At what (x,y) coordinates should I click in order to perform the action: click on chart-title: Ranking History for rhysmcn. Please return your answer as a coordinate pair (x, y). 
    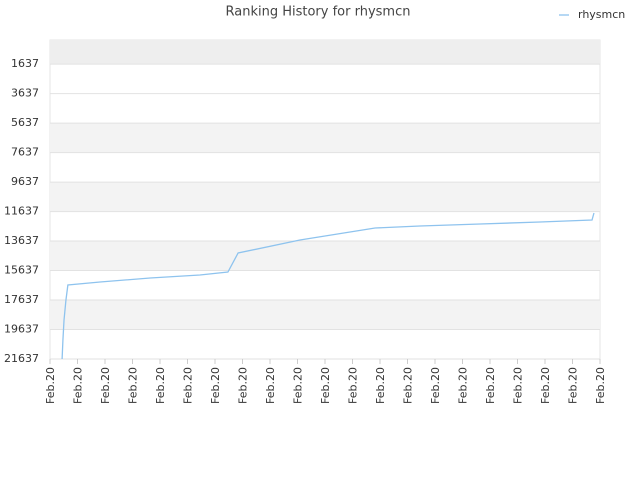
    Looking at the image, I should click on (318, 12).